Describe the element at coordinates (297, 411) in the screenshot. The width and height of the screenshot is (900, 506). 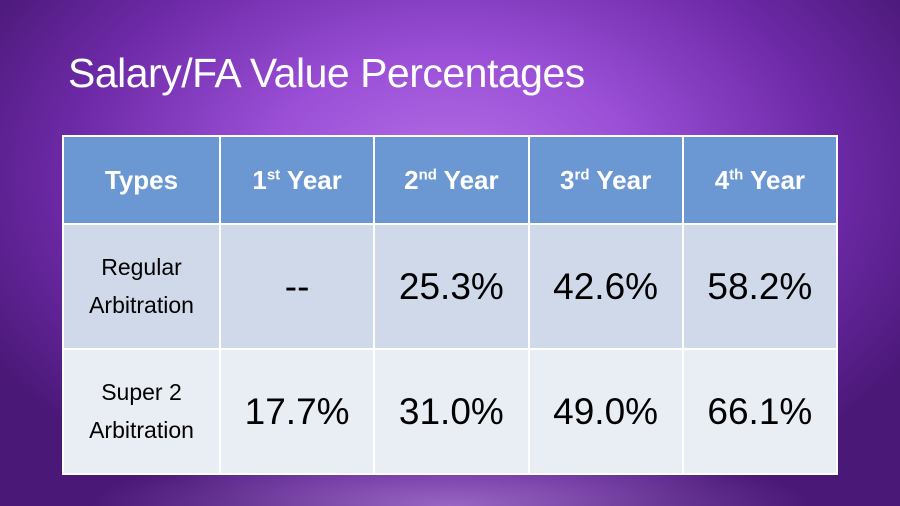
I see `cell-value: 17.7%` at that location.